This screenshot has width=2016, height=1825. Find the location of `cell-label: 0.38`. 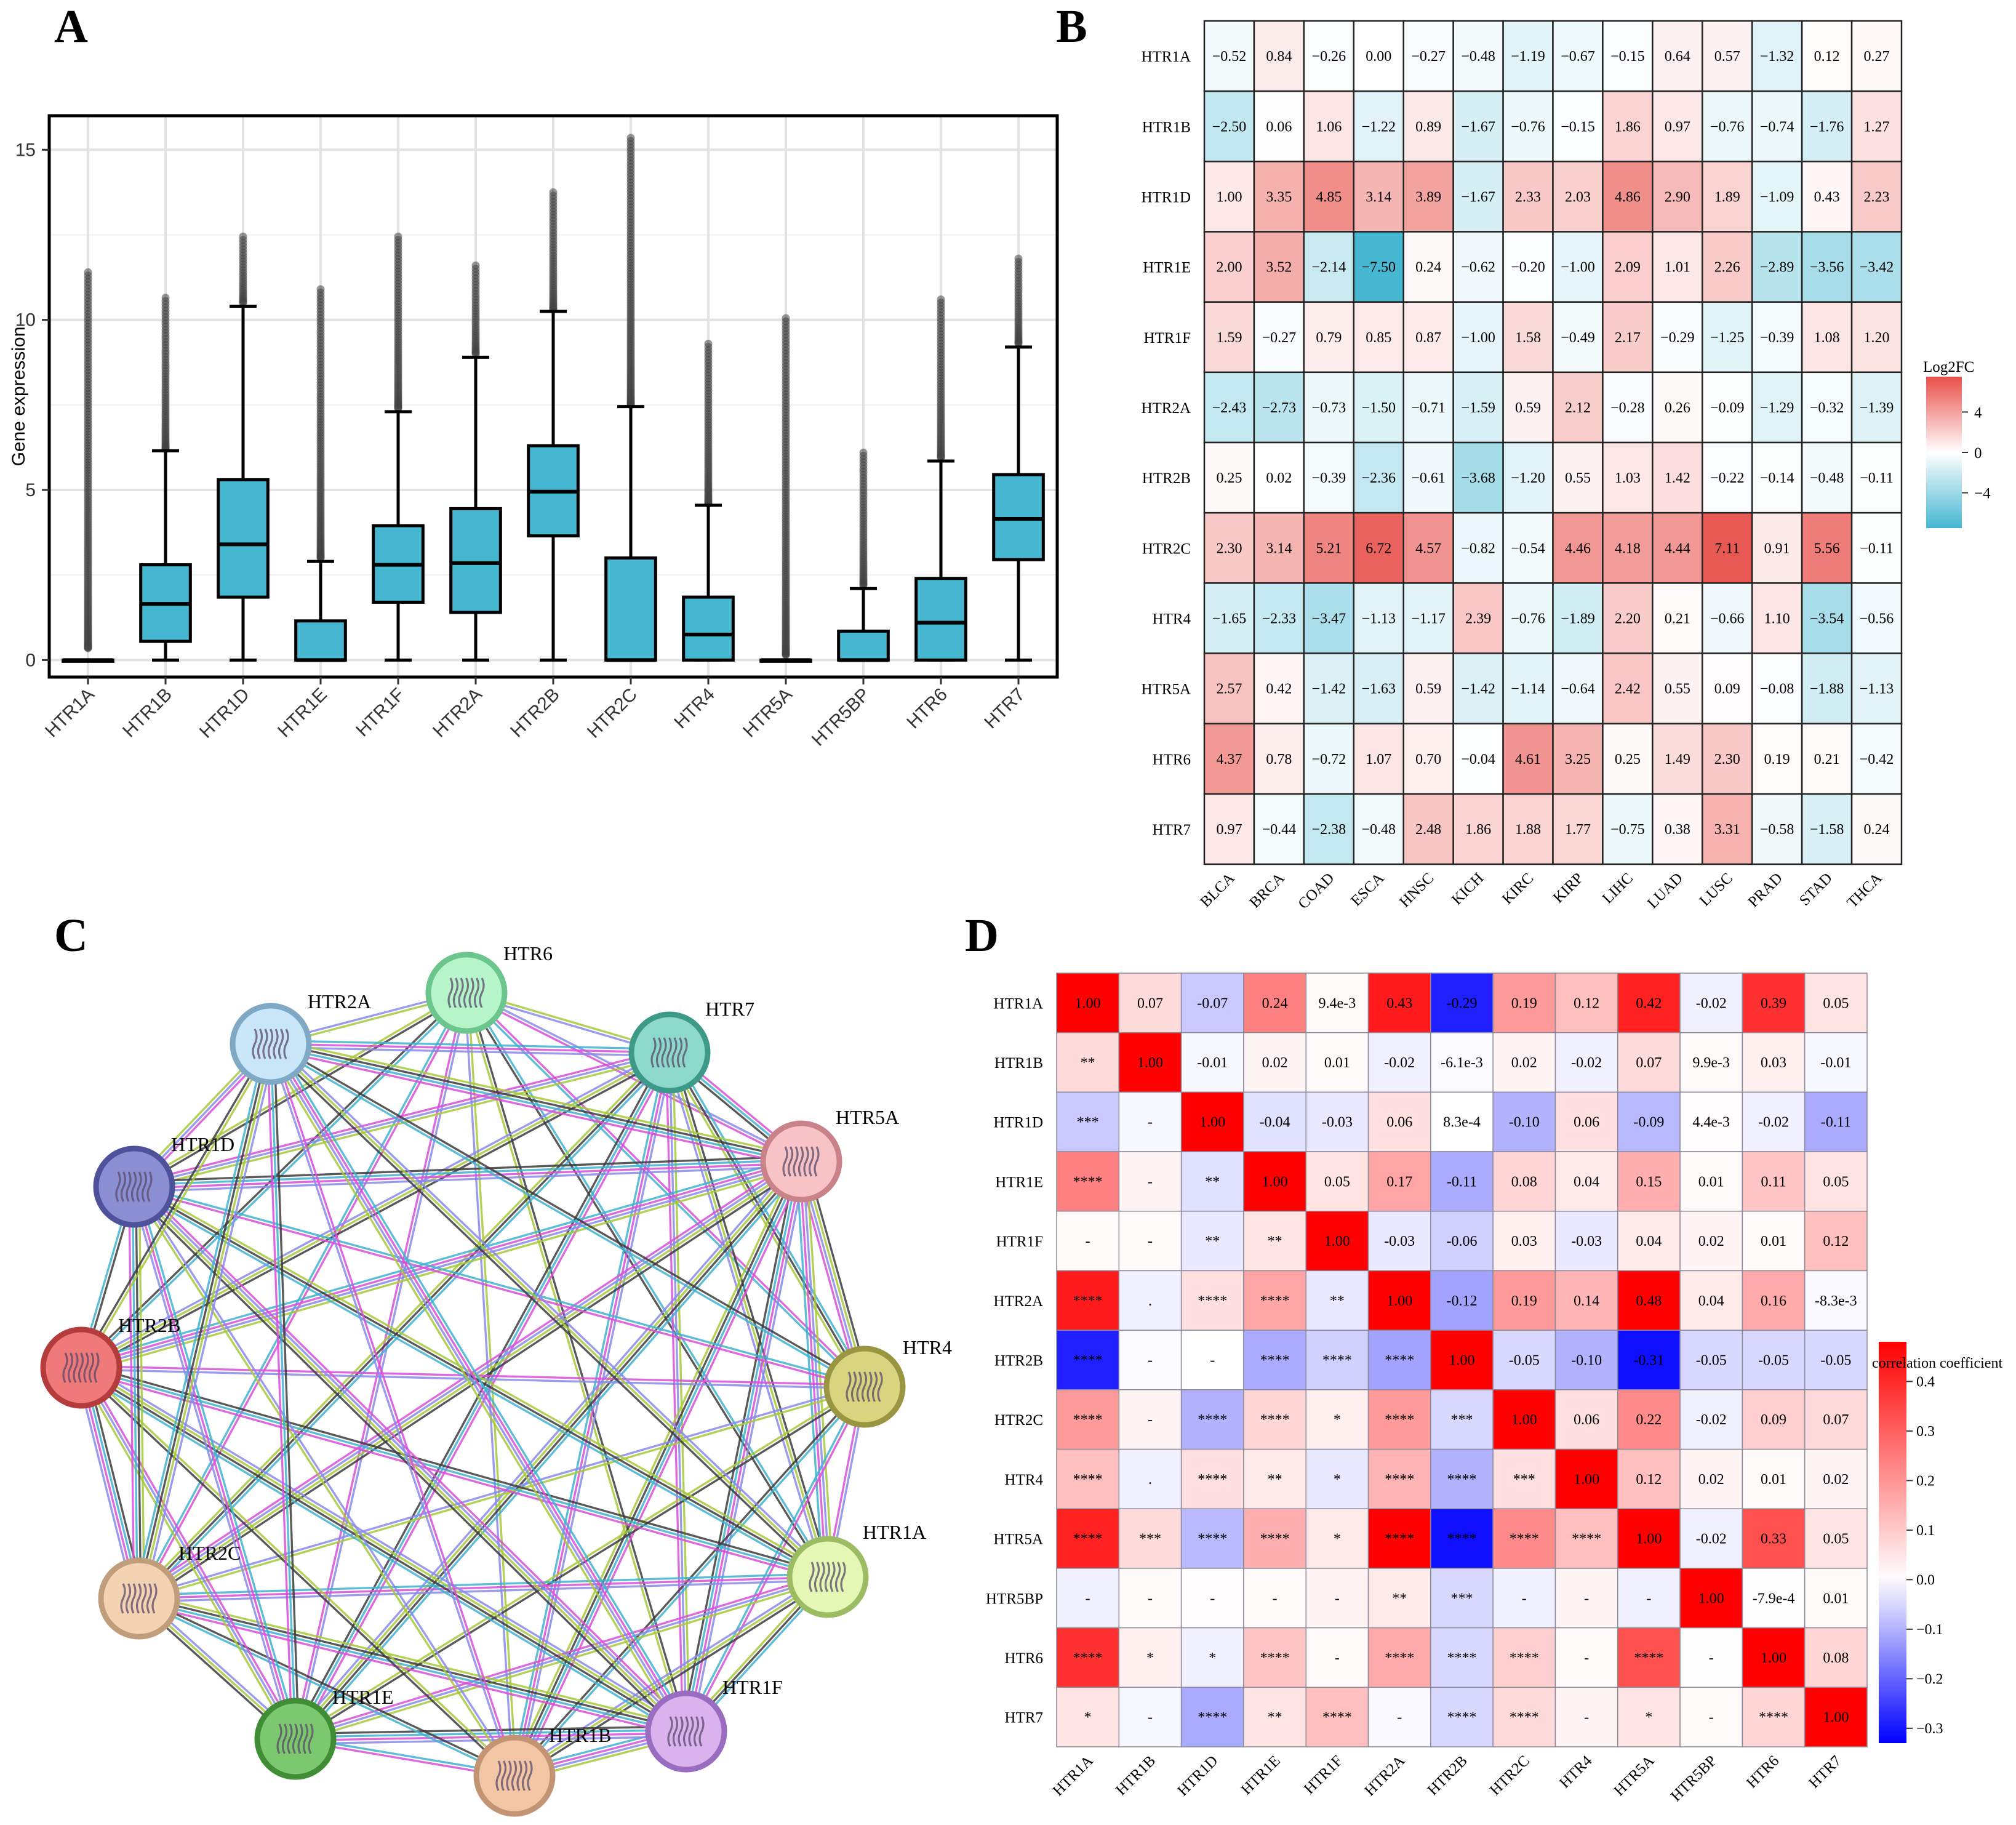

cell-label: 0.38 is located at coordinates (1677, 830).